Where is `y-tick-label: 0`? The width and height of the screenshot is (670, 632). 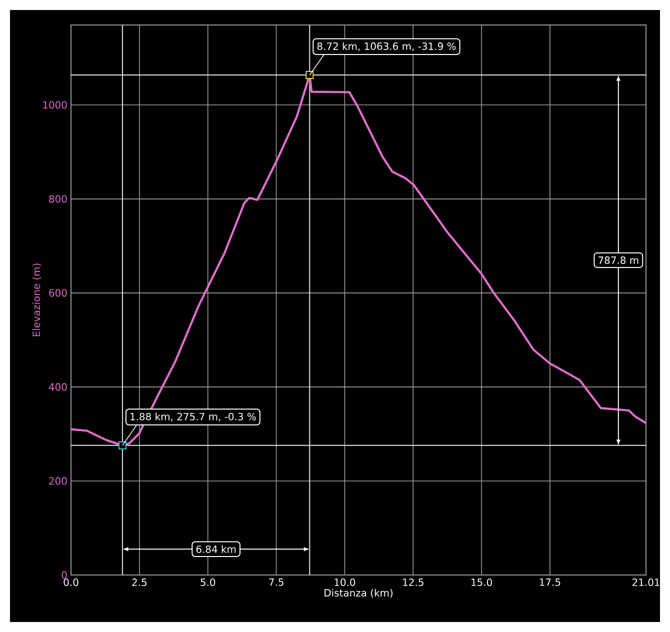 y-tick-label: 0 is located at coordinates (64, 575).